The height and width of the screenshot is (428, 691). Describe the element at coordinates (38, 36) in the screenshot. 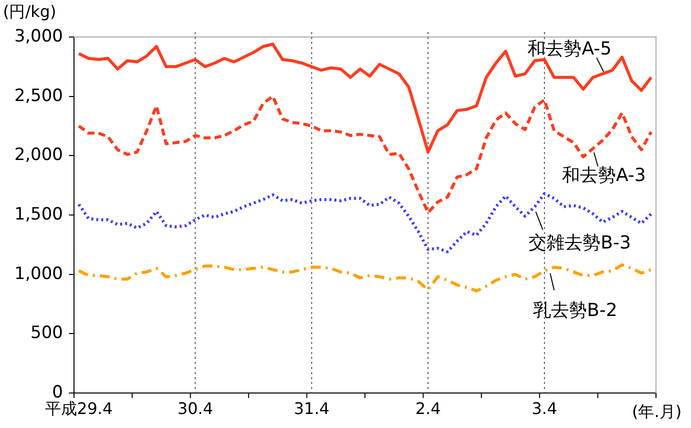

I see `y-tick-label: 3,000` at that location.